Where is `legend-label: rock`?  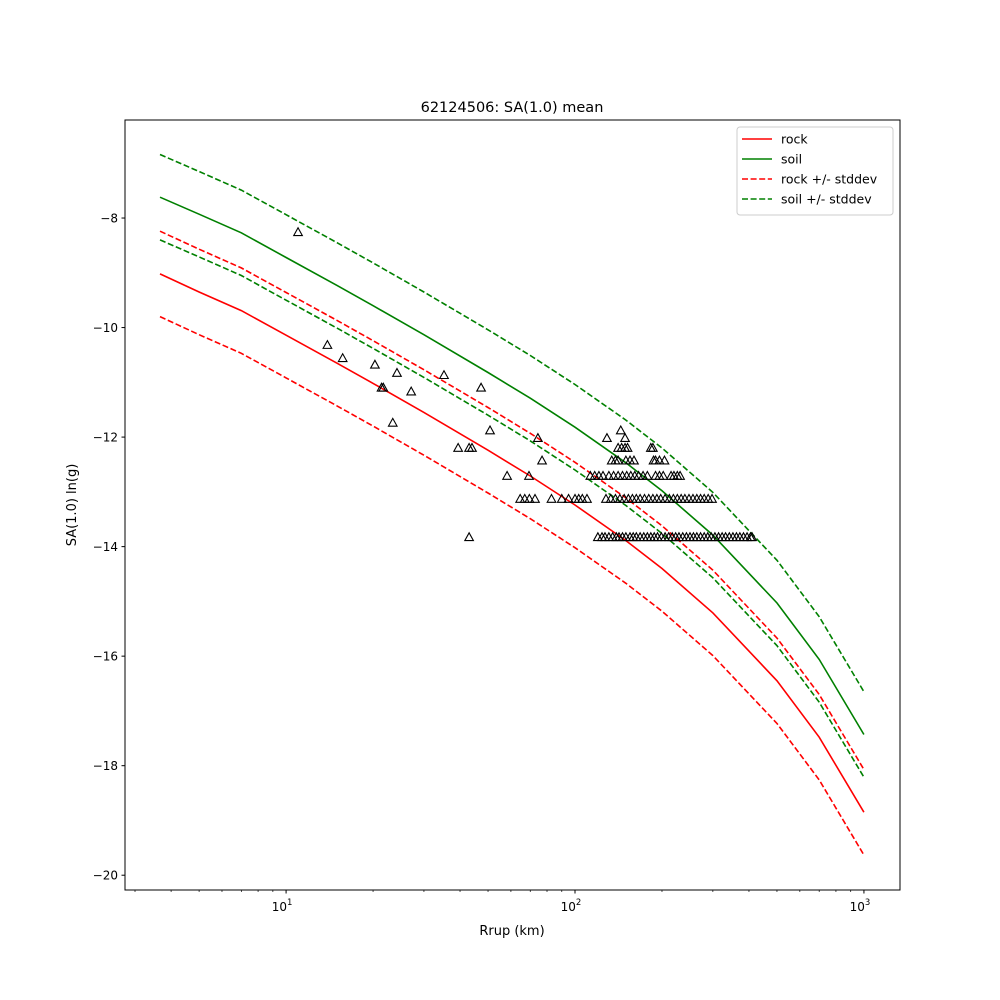
legend-label: rock is located at coordinates (794, 139).